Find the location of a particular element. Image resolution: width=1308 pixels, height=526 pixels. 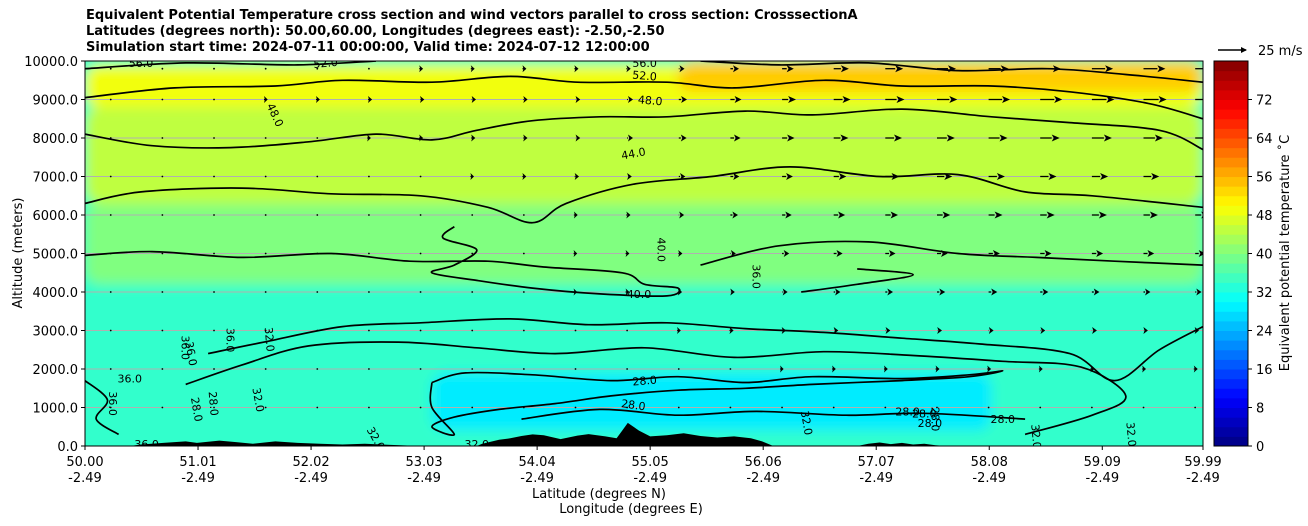

contour-label-text: 52.0 is located at coordinates (326, 63).